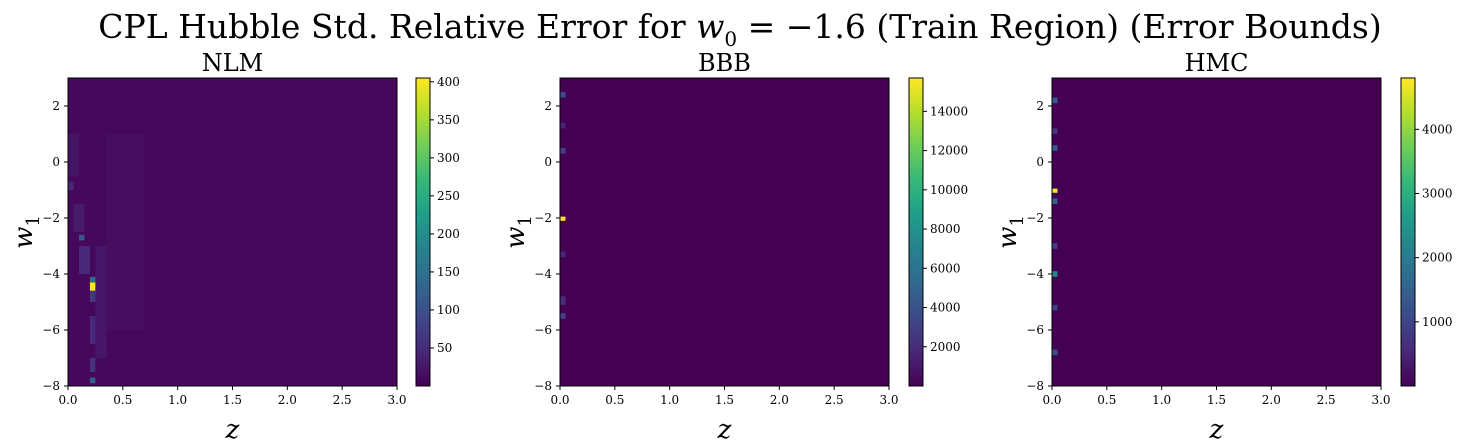 This screenshot has height=448, width=1463. What do you see at coordinates (730, 39) in the screenshot?
I see `figure-title-subscript: 0` at bounding box center [730, 39].